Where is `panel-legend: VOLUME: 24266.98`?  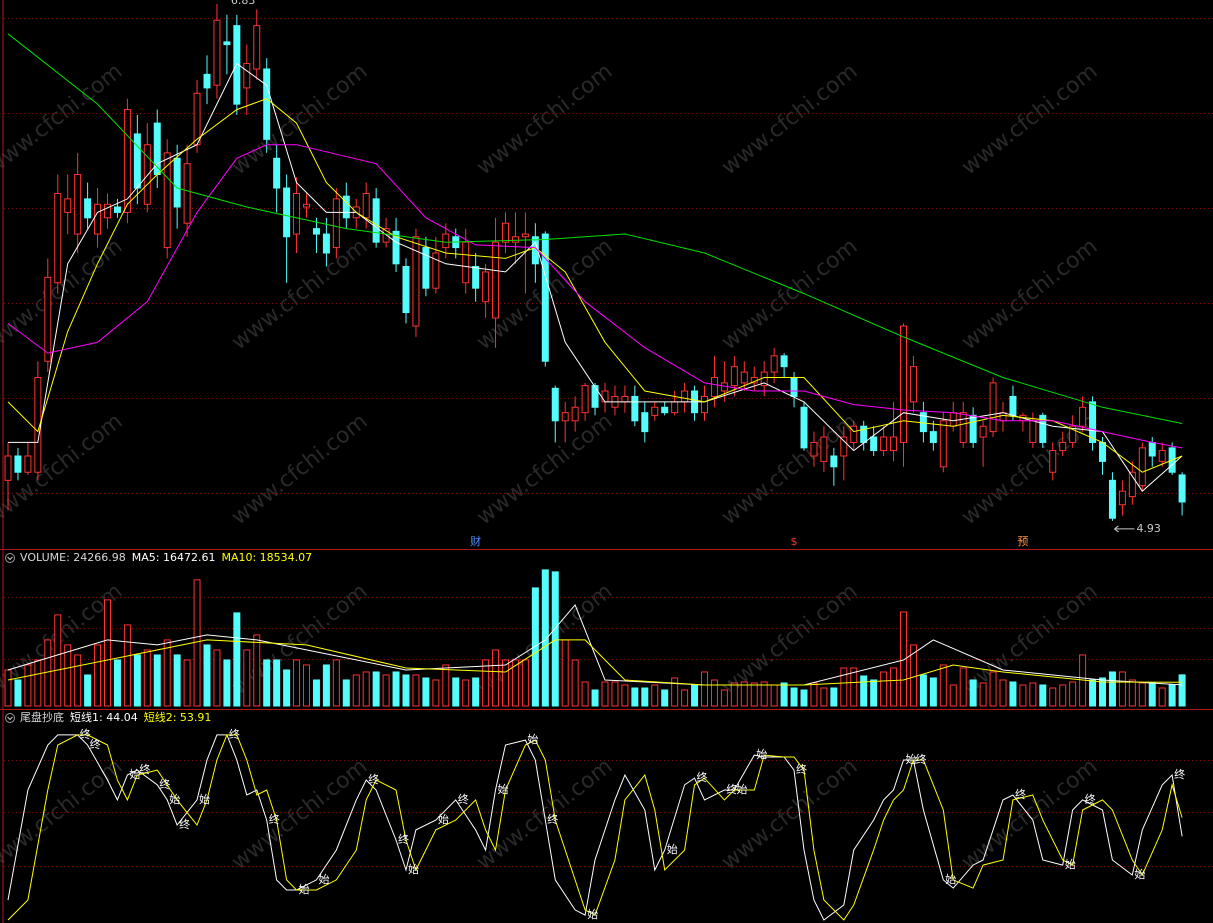
panel-legend: VOLUME: 24266.98 is located at coordinates (73, 557).